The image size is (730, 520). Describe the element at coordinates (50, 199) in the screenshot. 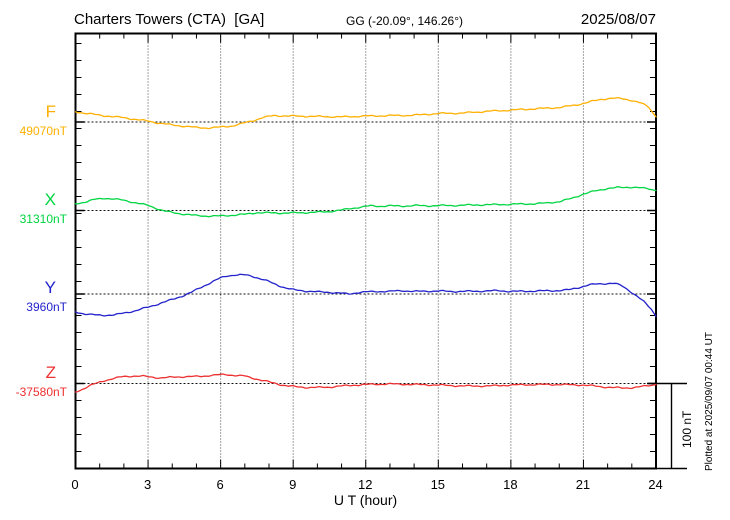

I see `trace-letter-x: X` at that location.